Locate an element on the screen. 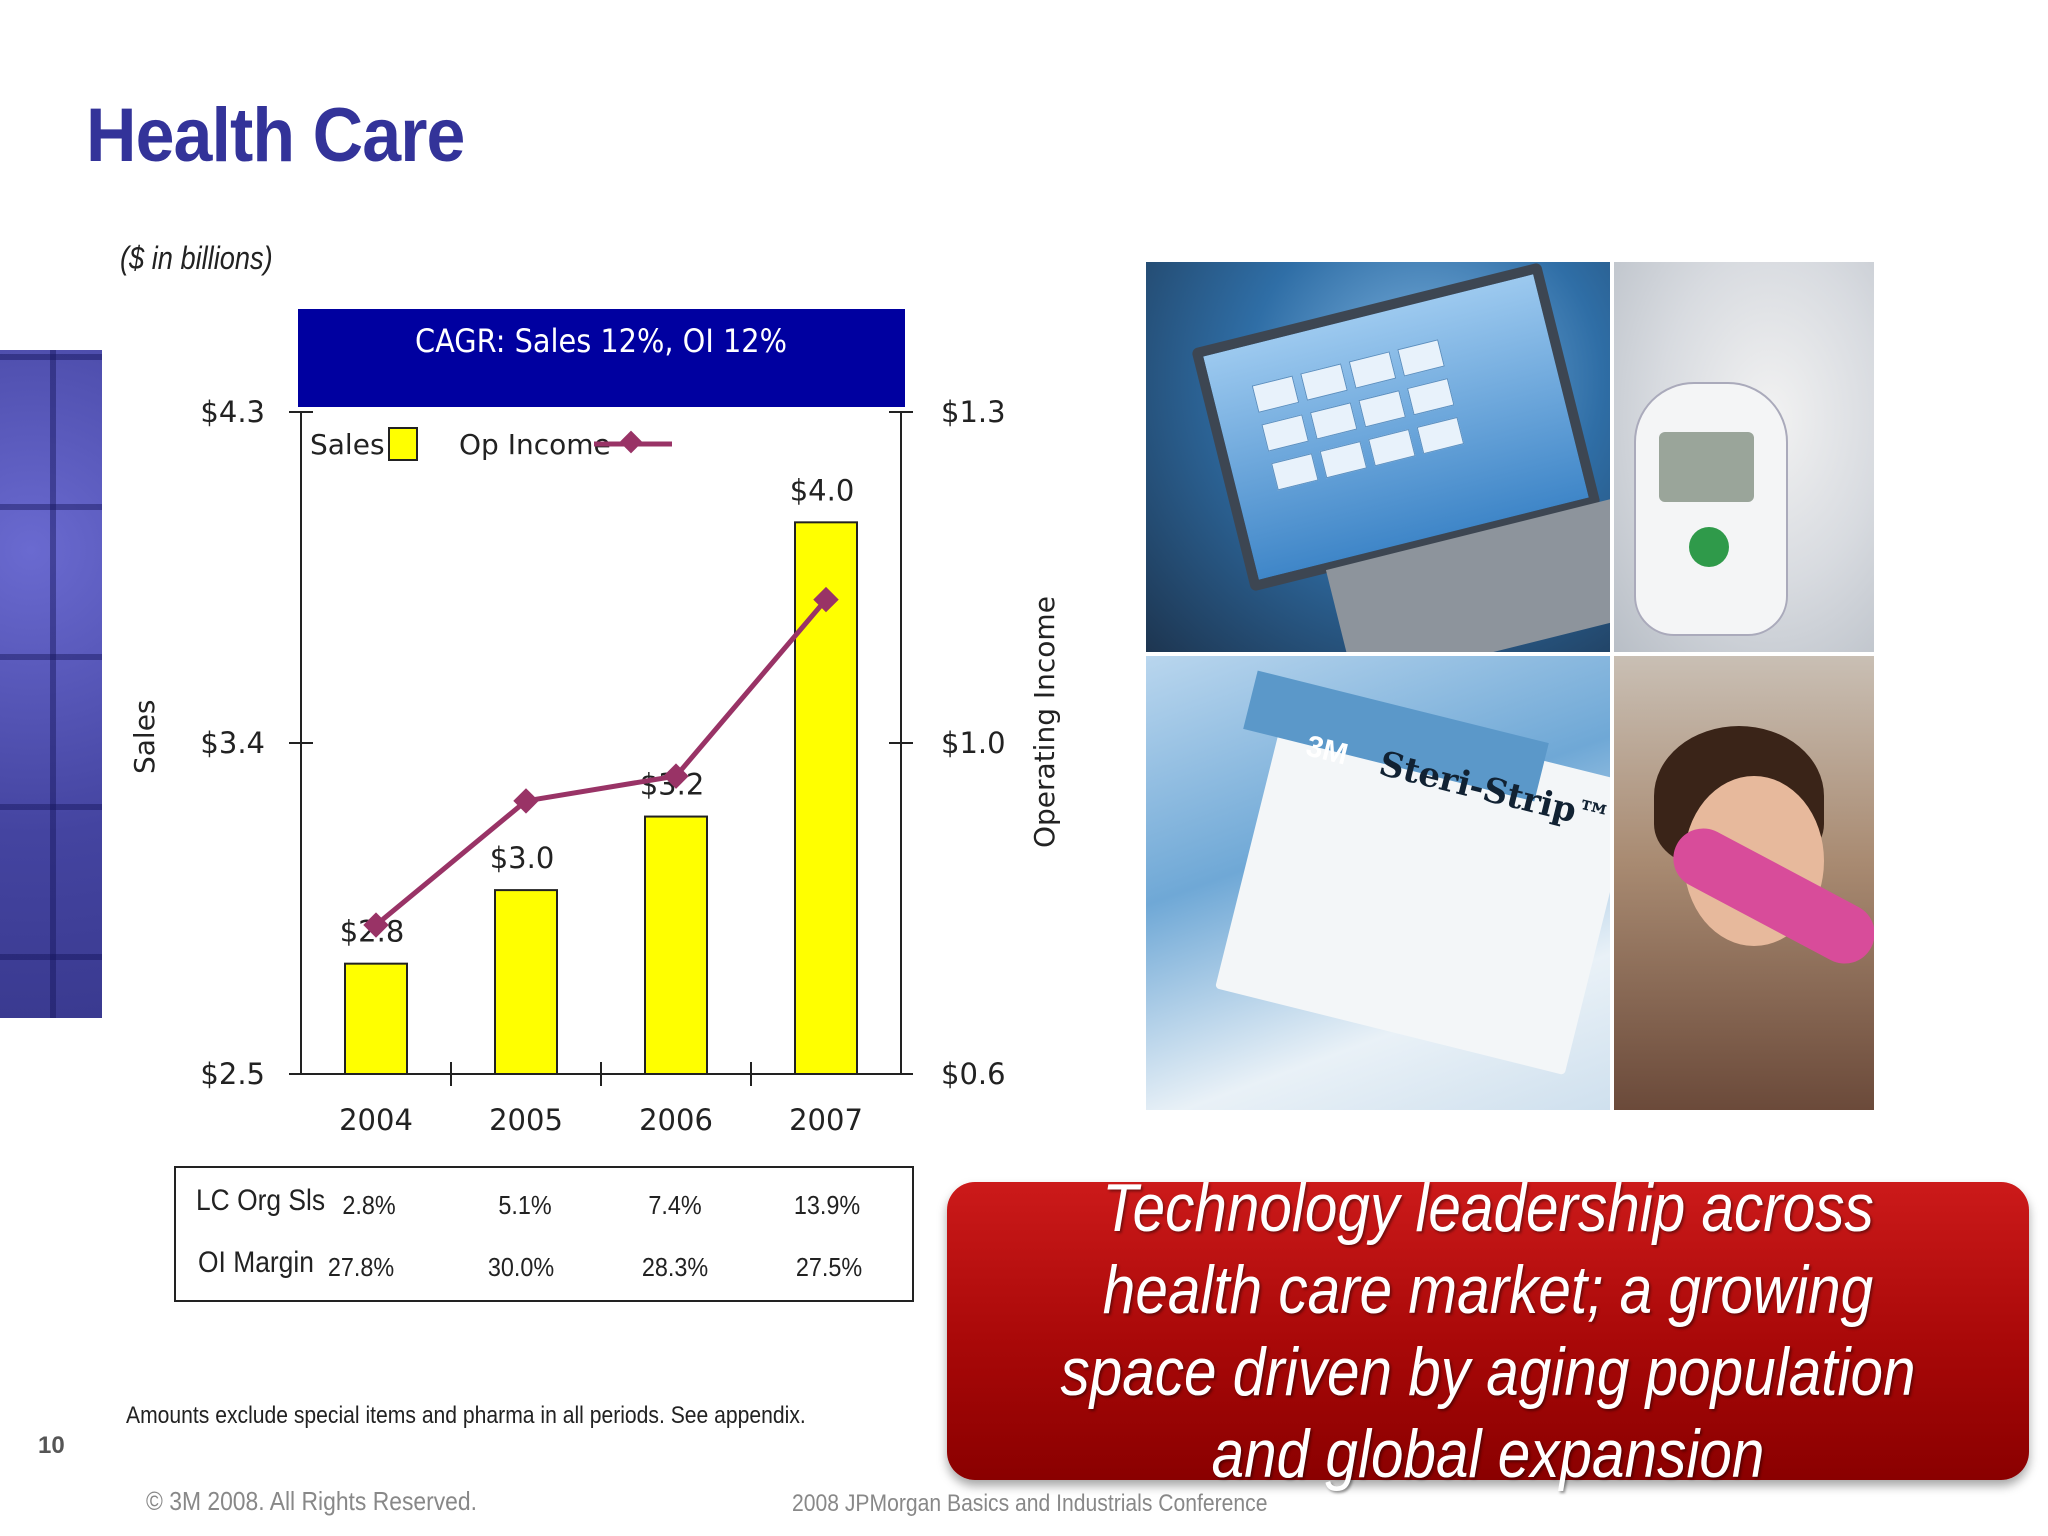 The image size is (2048, 1536). row-label: OI Margin is located at coordinates (256, 1262).